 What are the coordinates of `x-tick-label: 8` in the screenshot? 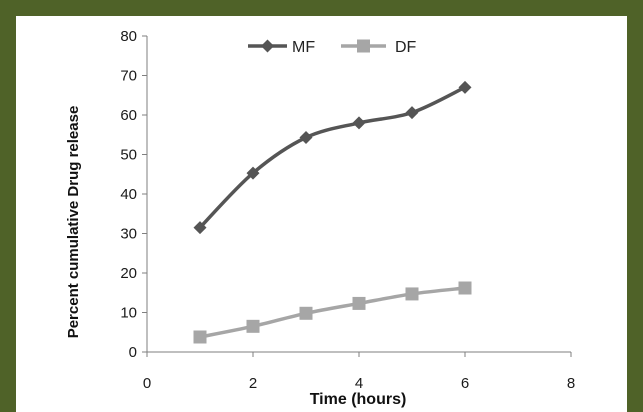 It's located at (571, 383).